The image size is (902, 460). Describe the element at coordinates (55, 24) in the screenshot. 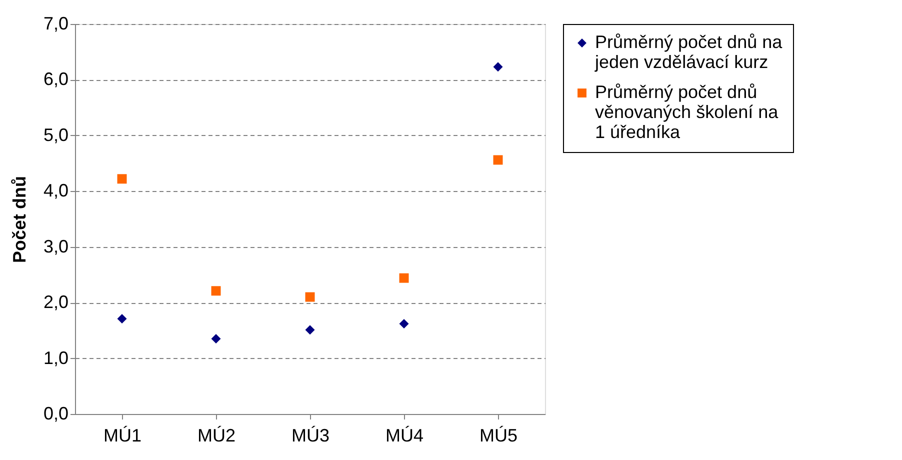

I see `y-tick-label: 7,0` at that location.